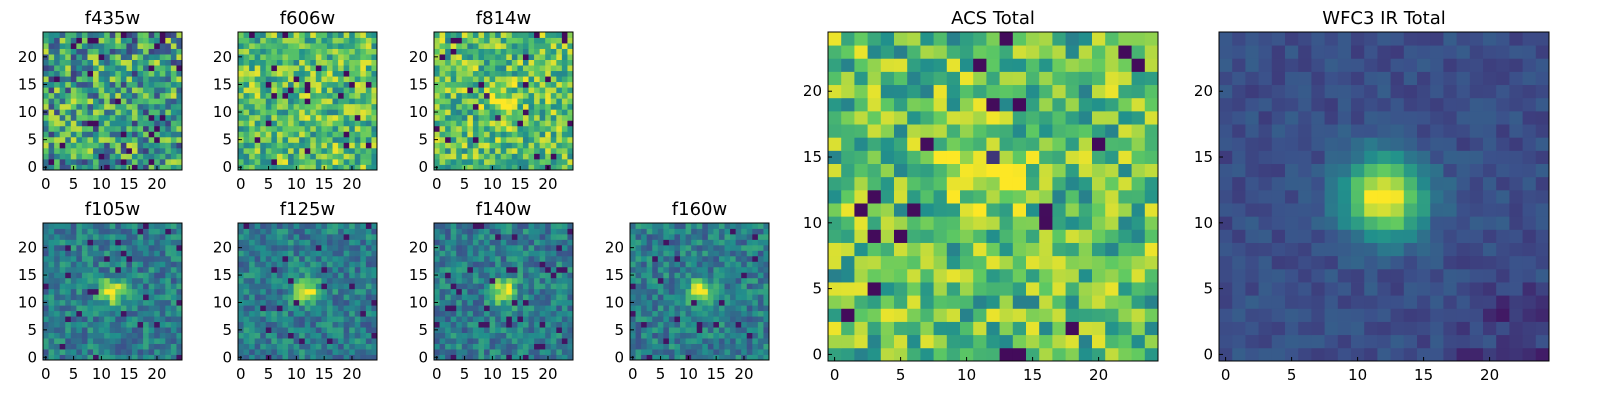 This screenshot has height=400, width=1600. What do you see at coordinates (241, 374) in the screenshot?
I see `x-tick-label: 0` at bounding box center [241, 374].